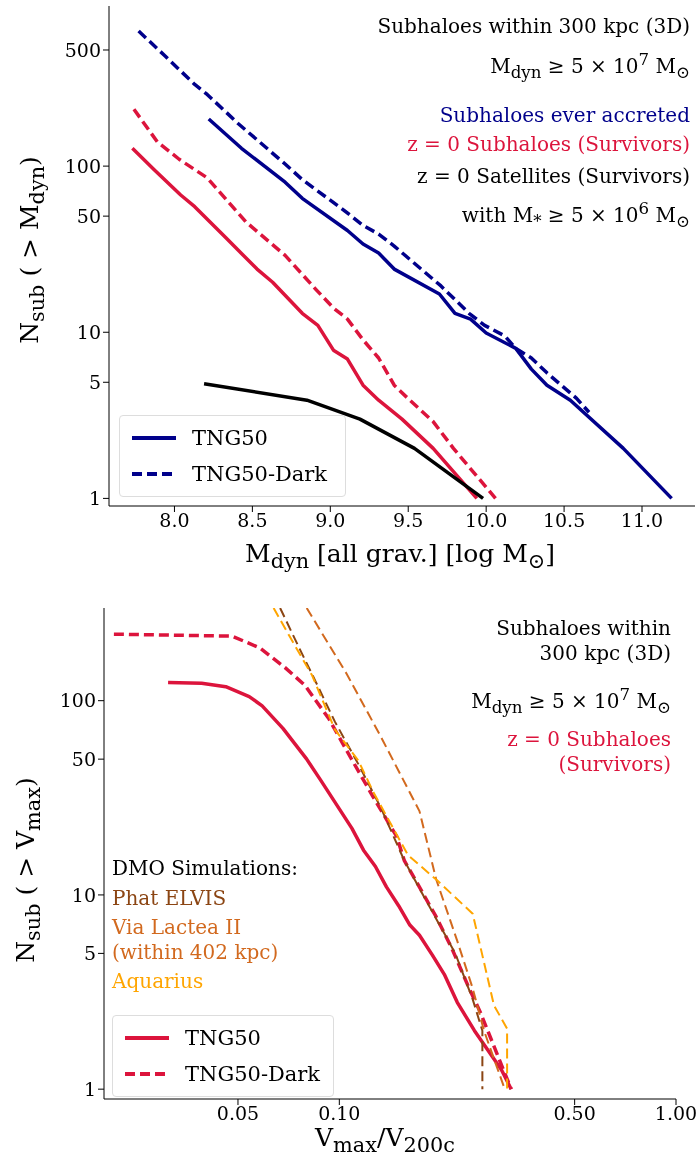 The image size is (700, 1169). What do you see at coordinates (82, 49) in the screenshot?
I see `y-tick-label: 500` at bounding box center [82, 49].